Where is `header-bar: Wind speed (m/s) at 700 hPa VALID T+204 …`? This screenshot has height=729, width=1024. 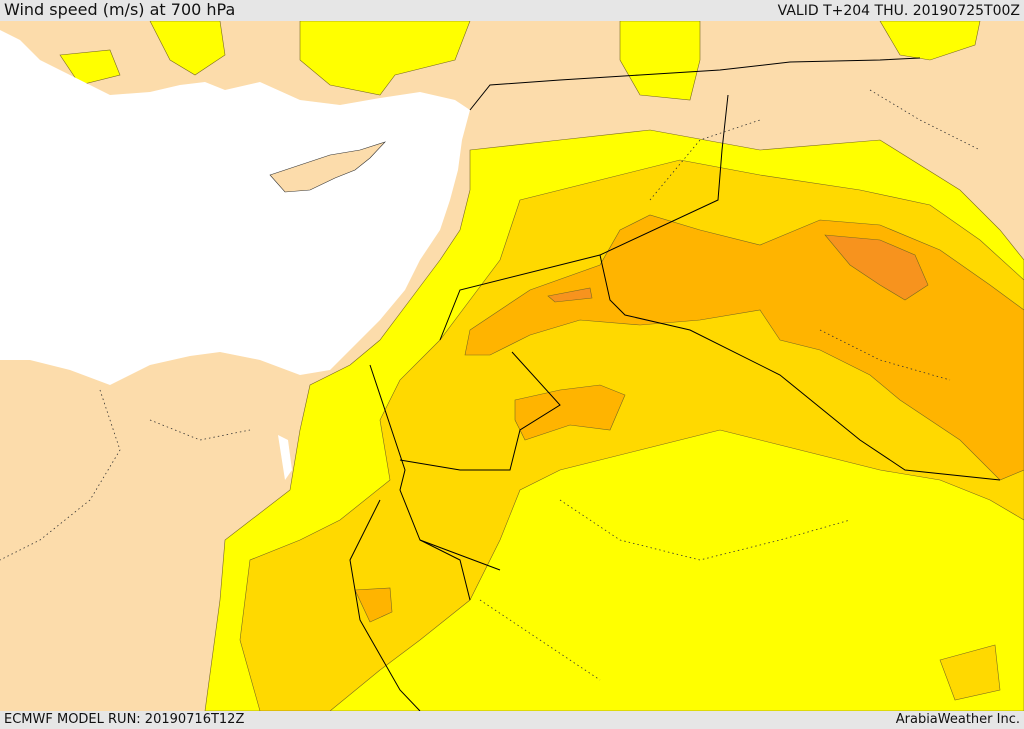
header-bar: Wind speed (m/s) at 700 hPa VALID T+204 … is located at coordinates (512, 10).